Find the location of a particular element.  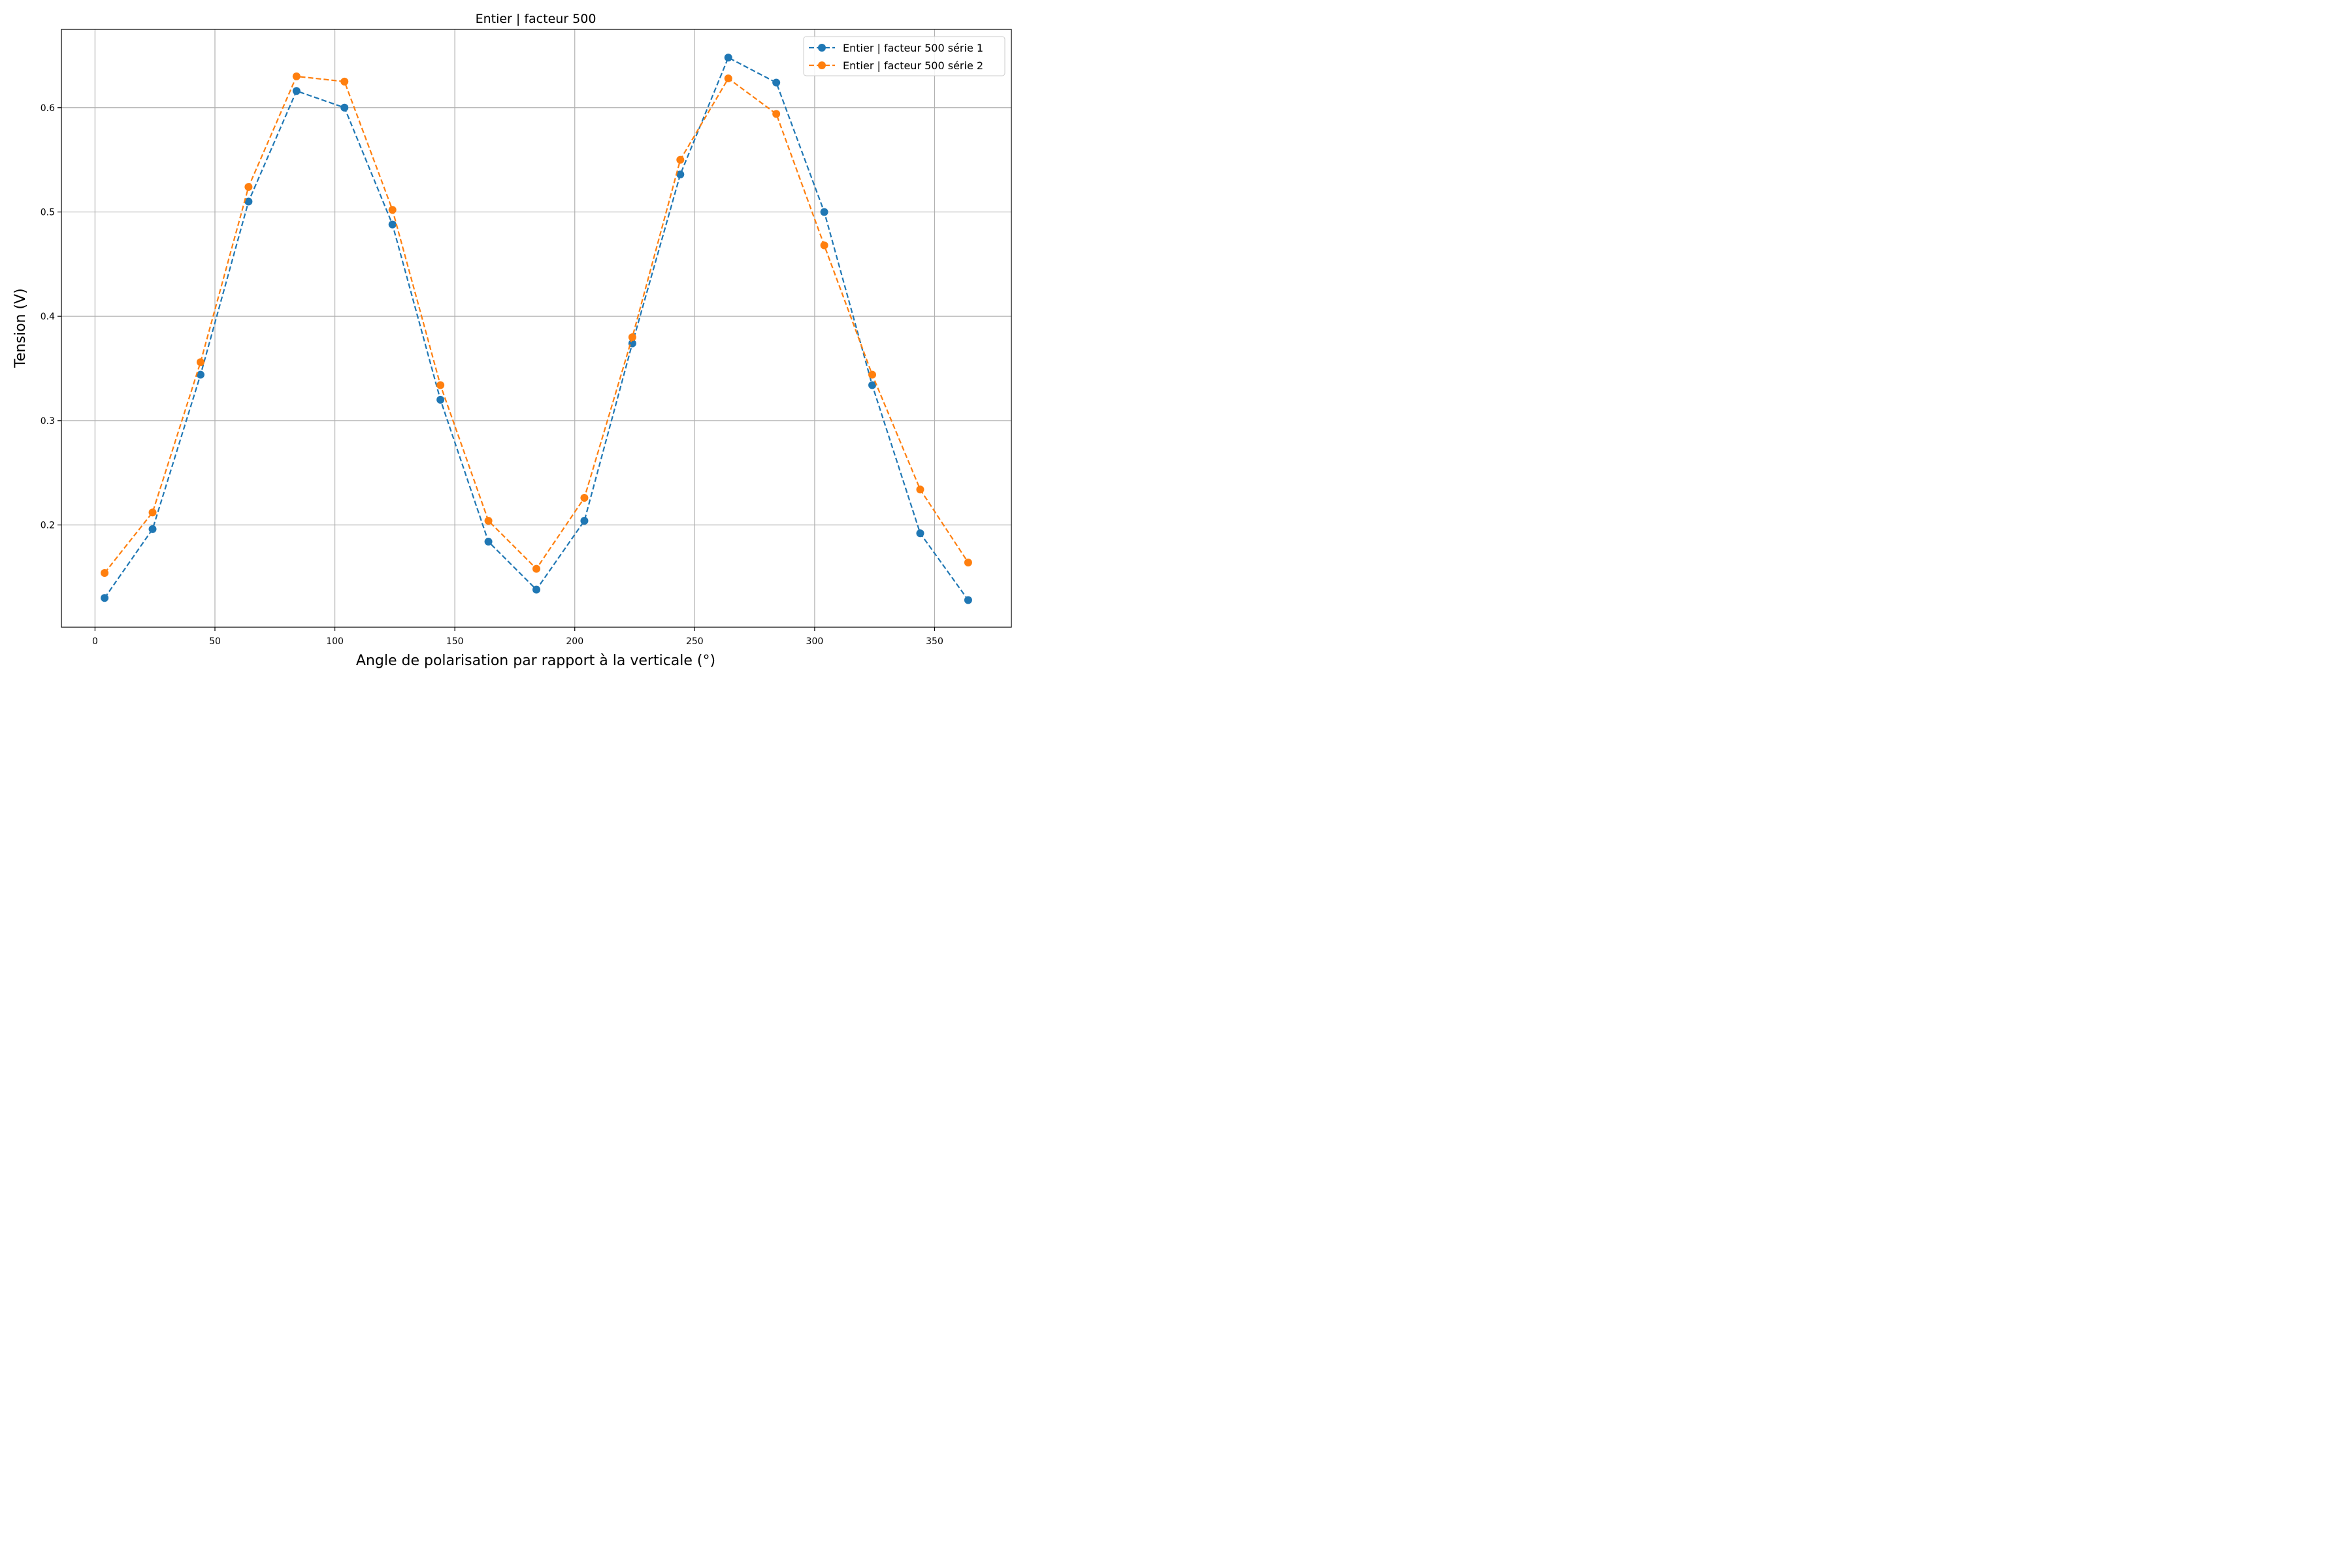

legend-entry-2: Entier | facteur 500 série 2 is located at coordinates (896, 65).